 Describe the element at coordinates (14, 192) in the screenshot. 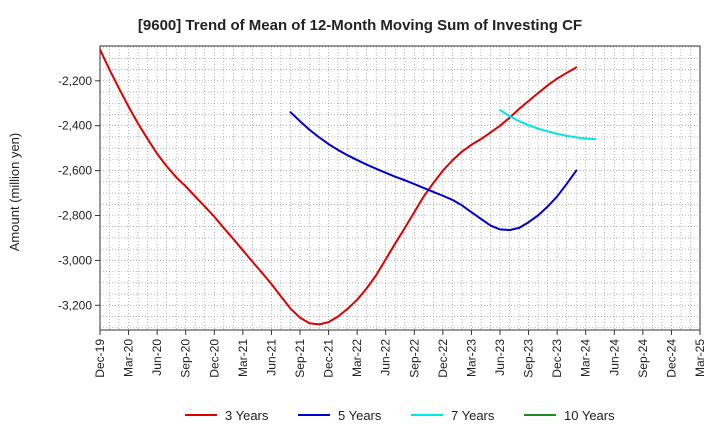

I see `y-axis-label: Amount (million yen)` at that location.